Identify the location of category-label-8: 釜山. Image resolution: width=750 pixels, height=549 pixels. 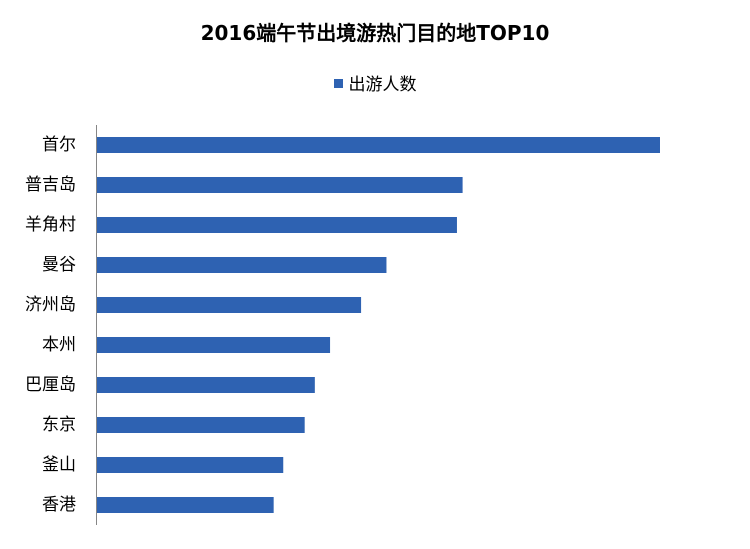
(59, 465).